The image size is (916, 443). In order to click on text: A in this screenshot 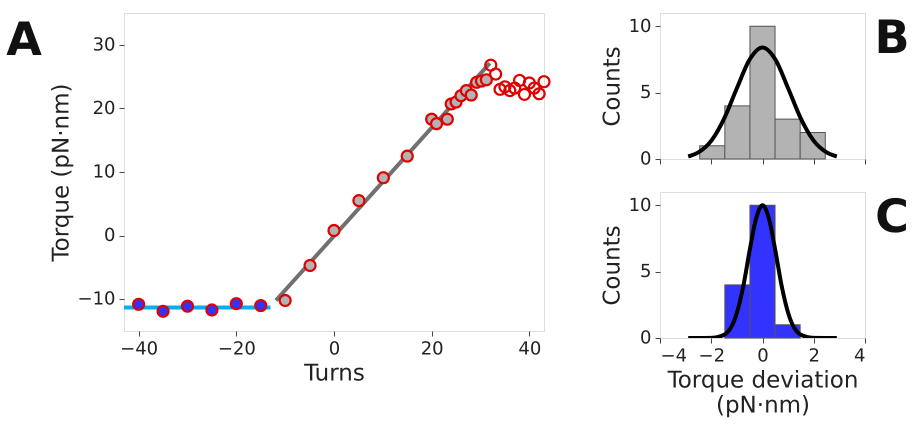, I will do `click(24, 39)`.